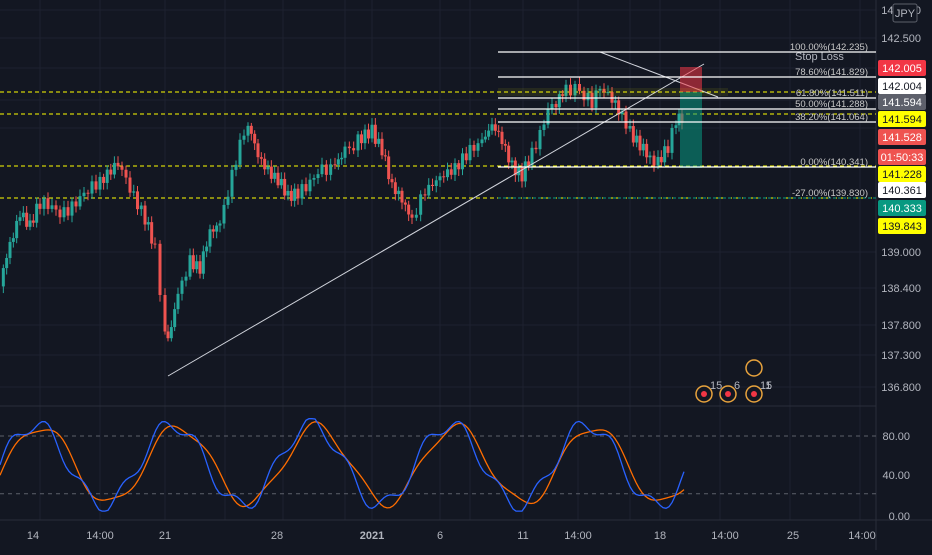  Describe the element at coordinates (896, 476) in the screenshot. I see `oscillator-label: 40.00` at that location.